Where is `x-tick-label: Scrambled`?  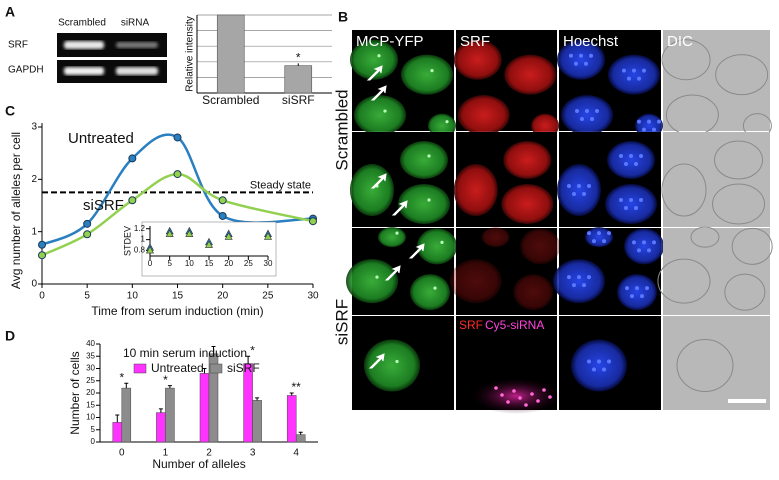 x-tick-label: Scrambled is located at coordinates (230, 100).